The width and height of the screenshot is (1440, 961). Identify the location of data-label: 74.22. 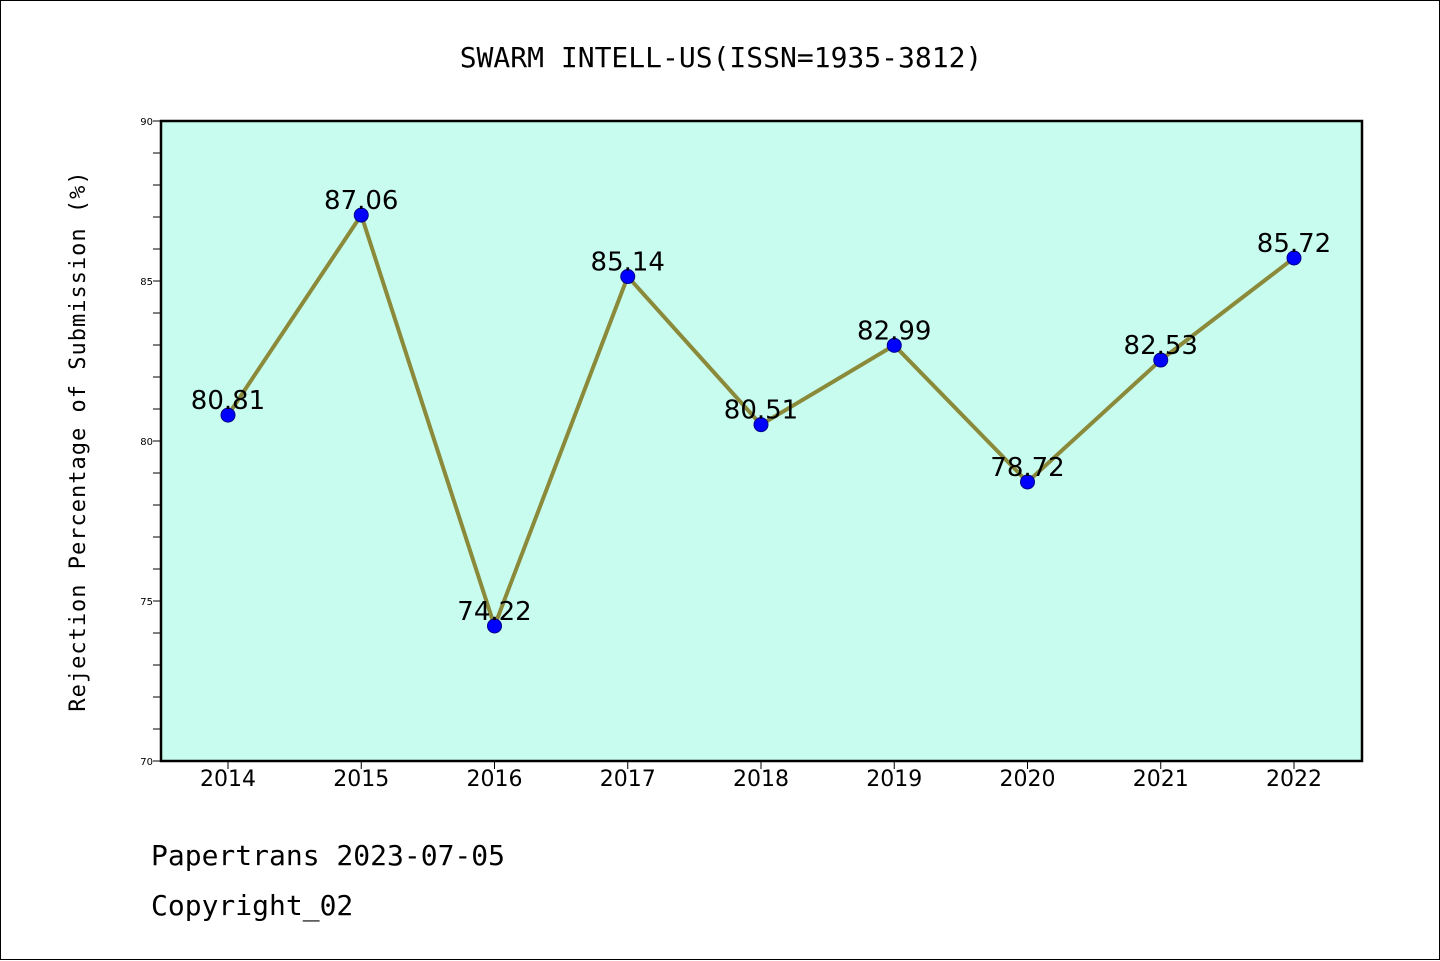
(494, 612).